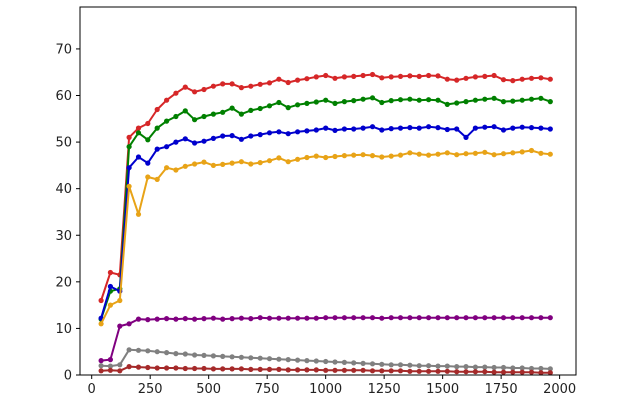  I want to click on y-tick-label: 70, so click(63, 49).